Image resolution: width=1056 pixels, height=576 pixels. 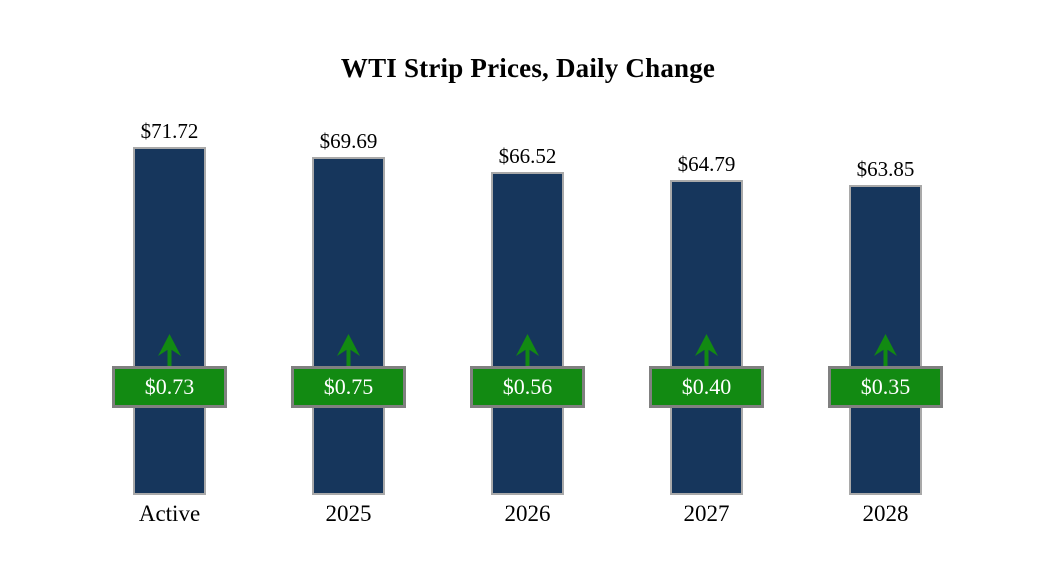 What do you see at coordinates (348, 513) in the screenshot?
I see `category-label: 2025` at bounding box center [348, 513].